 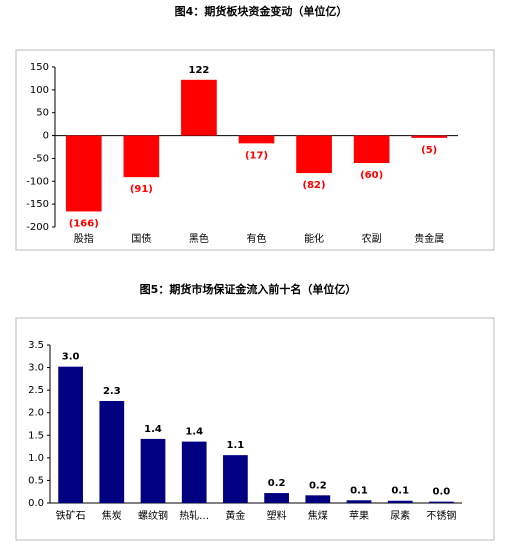 I want to click on data-label: 0.0, so click(x=442, y=492).